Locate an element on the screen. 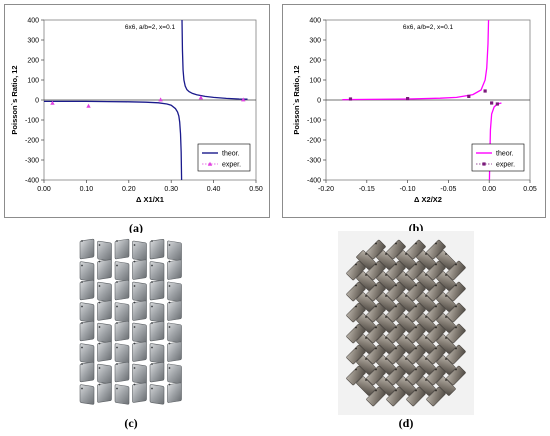  chart-title: 6x6, a/b=2, x=0.1 is located at coordinates (150, 27).